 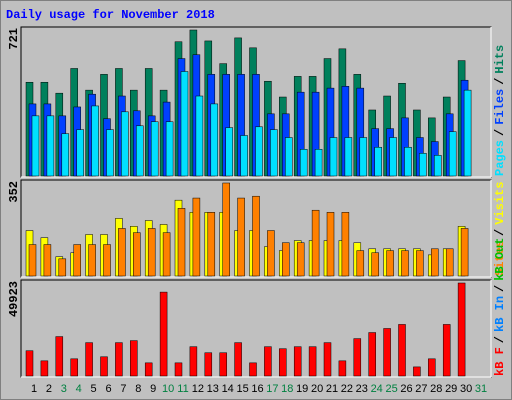 What do you see at coordinates (362, 389) in the screenshot?
I see `x-tick-label: 23` at bounding box center [362, 389].